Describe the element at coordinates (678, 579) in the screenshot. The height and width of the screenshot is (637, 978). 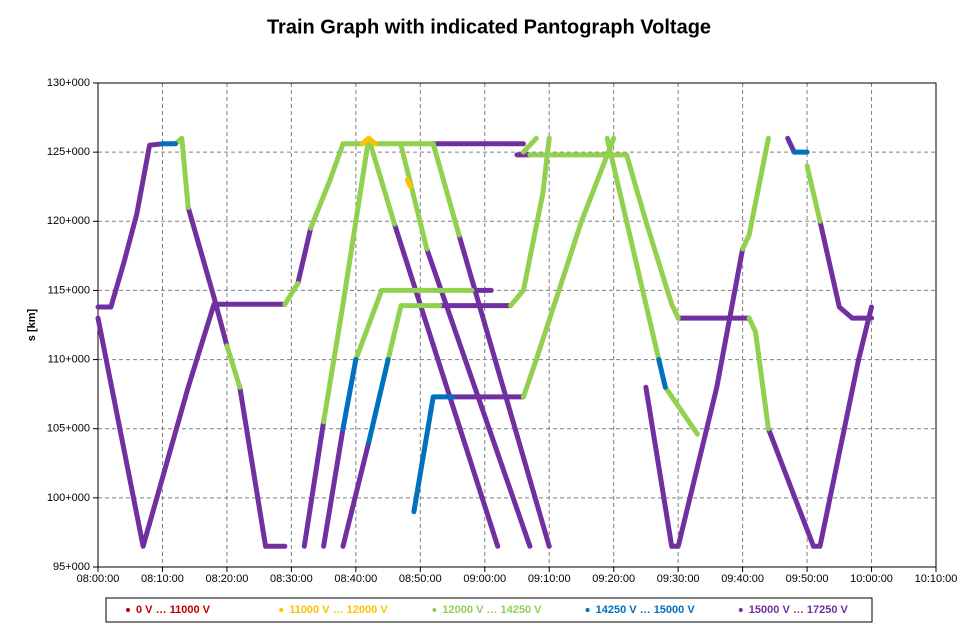
I see `x-tick-label: 09:30:00` at that location.